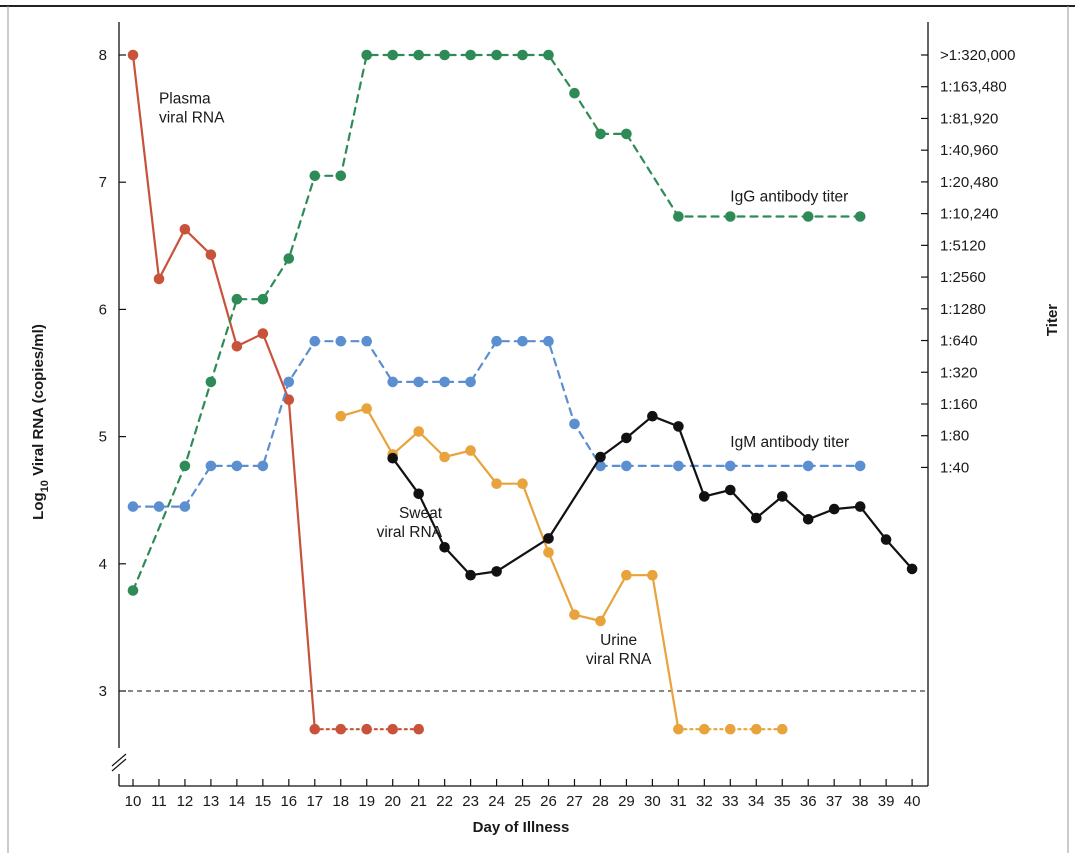 Image resolution: width=1075 pixels, height=853 pixels. What do you see at coordinates (626, 801) in the screenshot?
I see `x-tick-label: 29` at bounding box center [626, 801].